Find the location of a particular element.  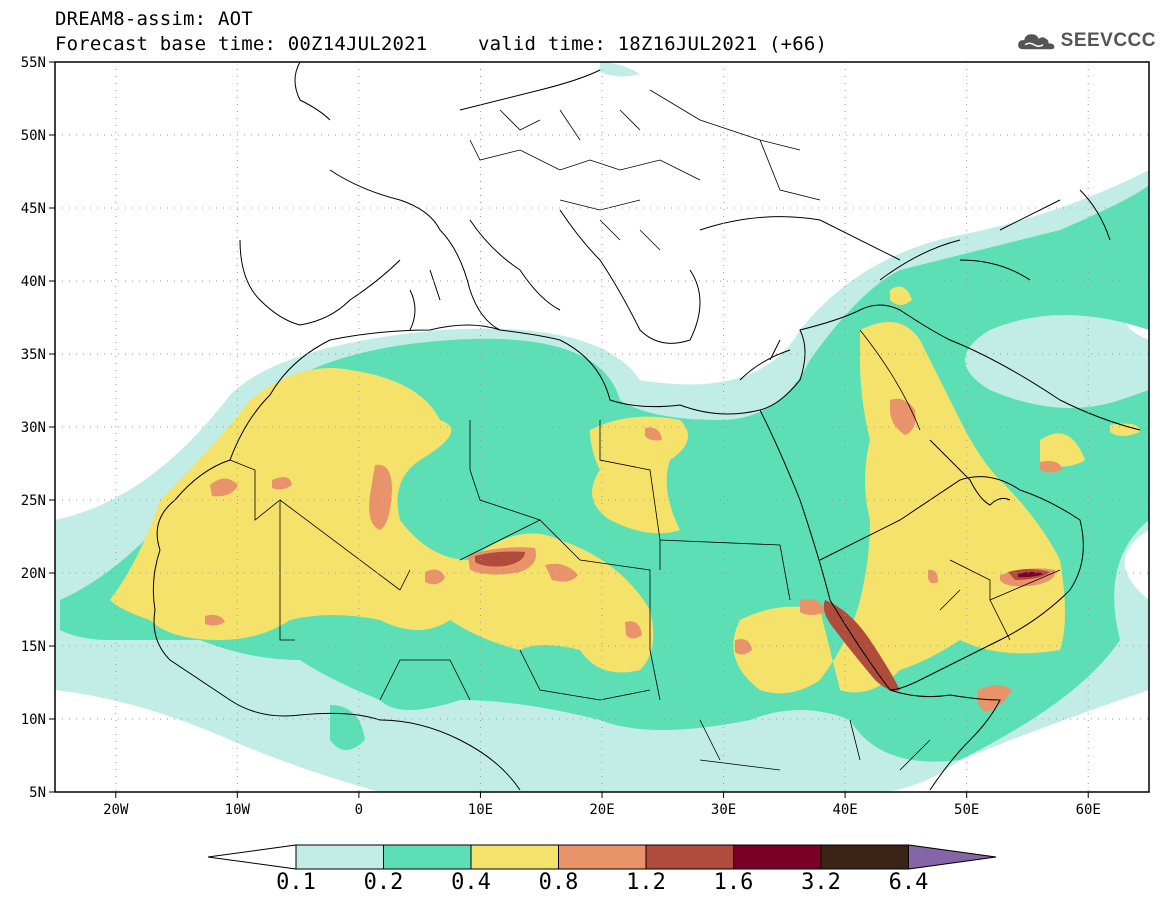

aot-band-1.6-3.2 is located at coordinates (1031, 575).